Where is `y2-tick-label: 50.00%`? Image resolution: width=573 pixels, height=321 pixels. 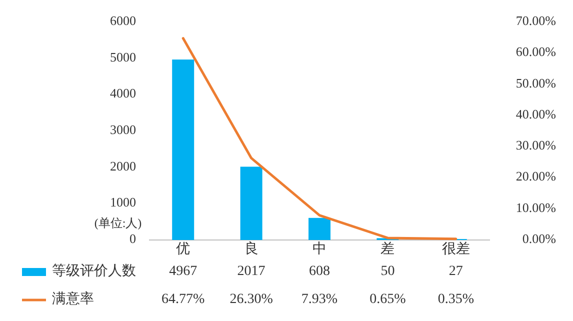
y2-tick-label: 50.00% is located at coordinates (536, 82).